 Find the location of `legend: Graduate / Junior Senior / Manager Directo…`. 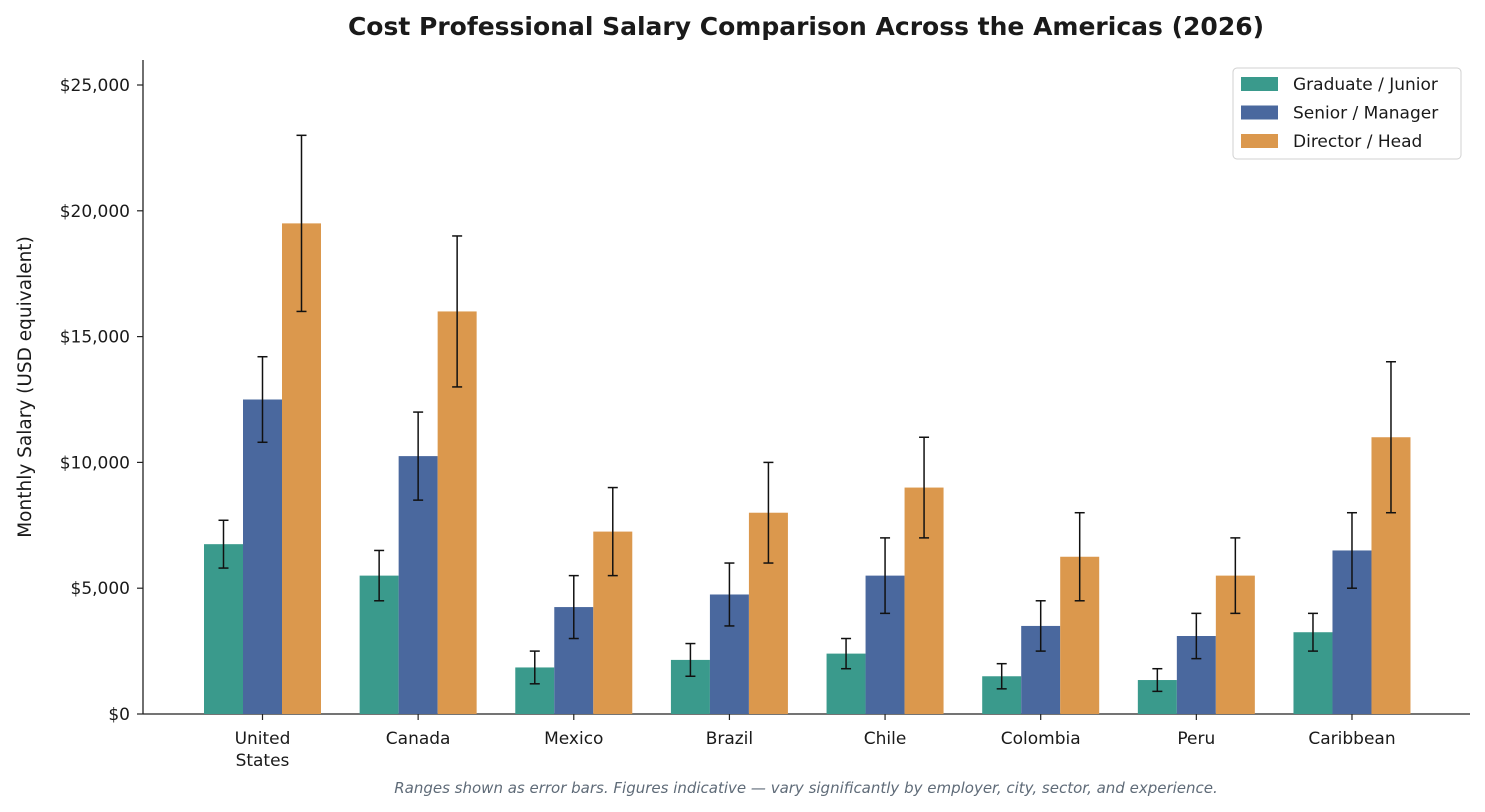

legend: Graduate / Junior Senior / Manager Directo… is located at coordinates (1347, 113).